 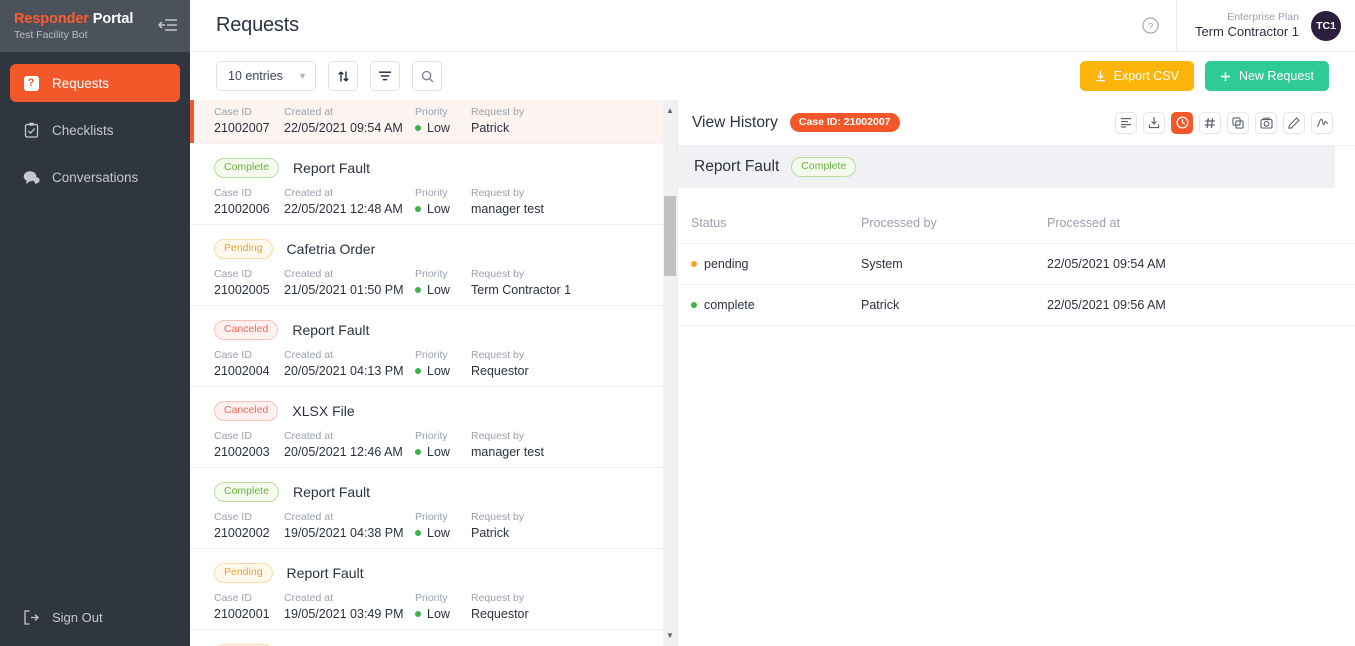 I want to click on sort-arrows-icon, so click(x=343, y=76).